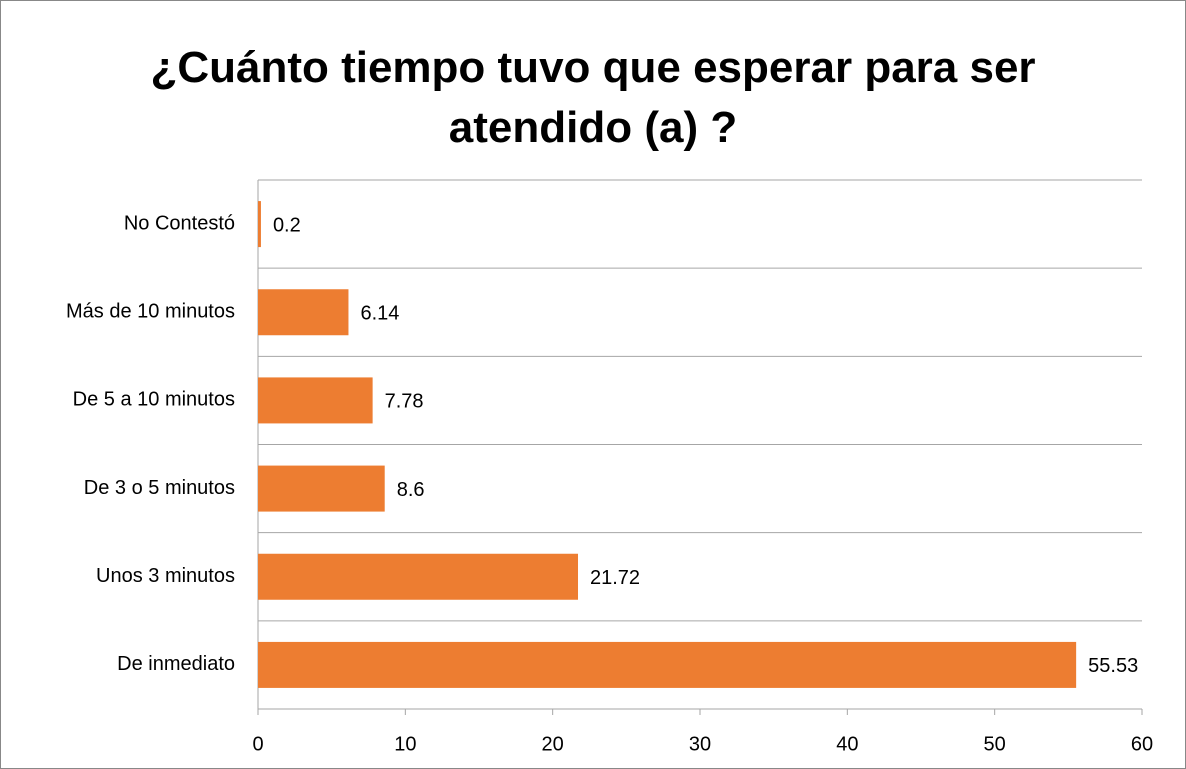 This screenshot has height=769, width=1186. Describe the element at coordinates (995, 744) in the screenshot. I see `x-tick-label: 50` at that location.